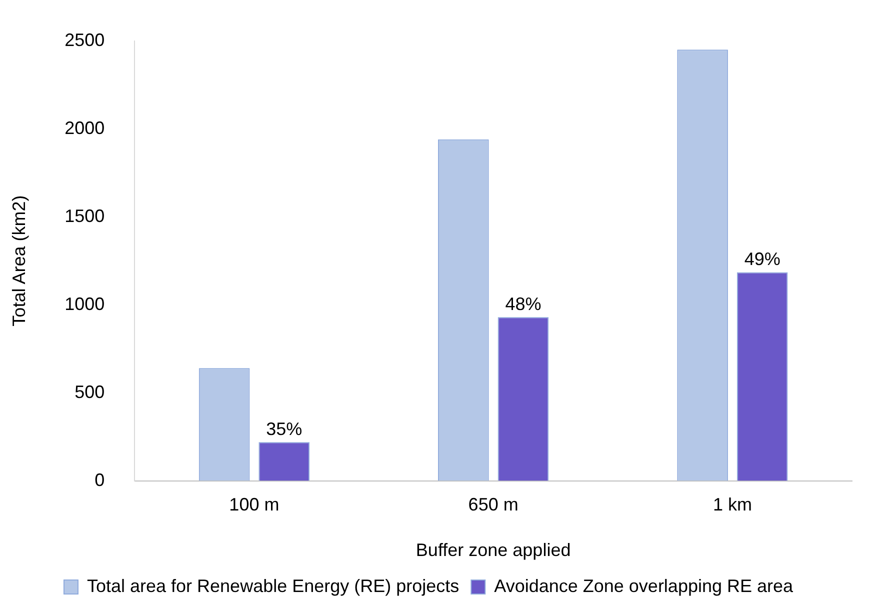 This screenshot has height=616, width=872. I want to click on legend-label: Total area for Renewable Energy (RE) projects, so click(273, 586).